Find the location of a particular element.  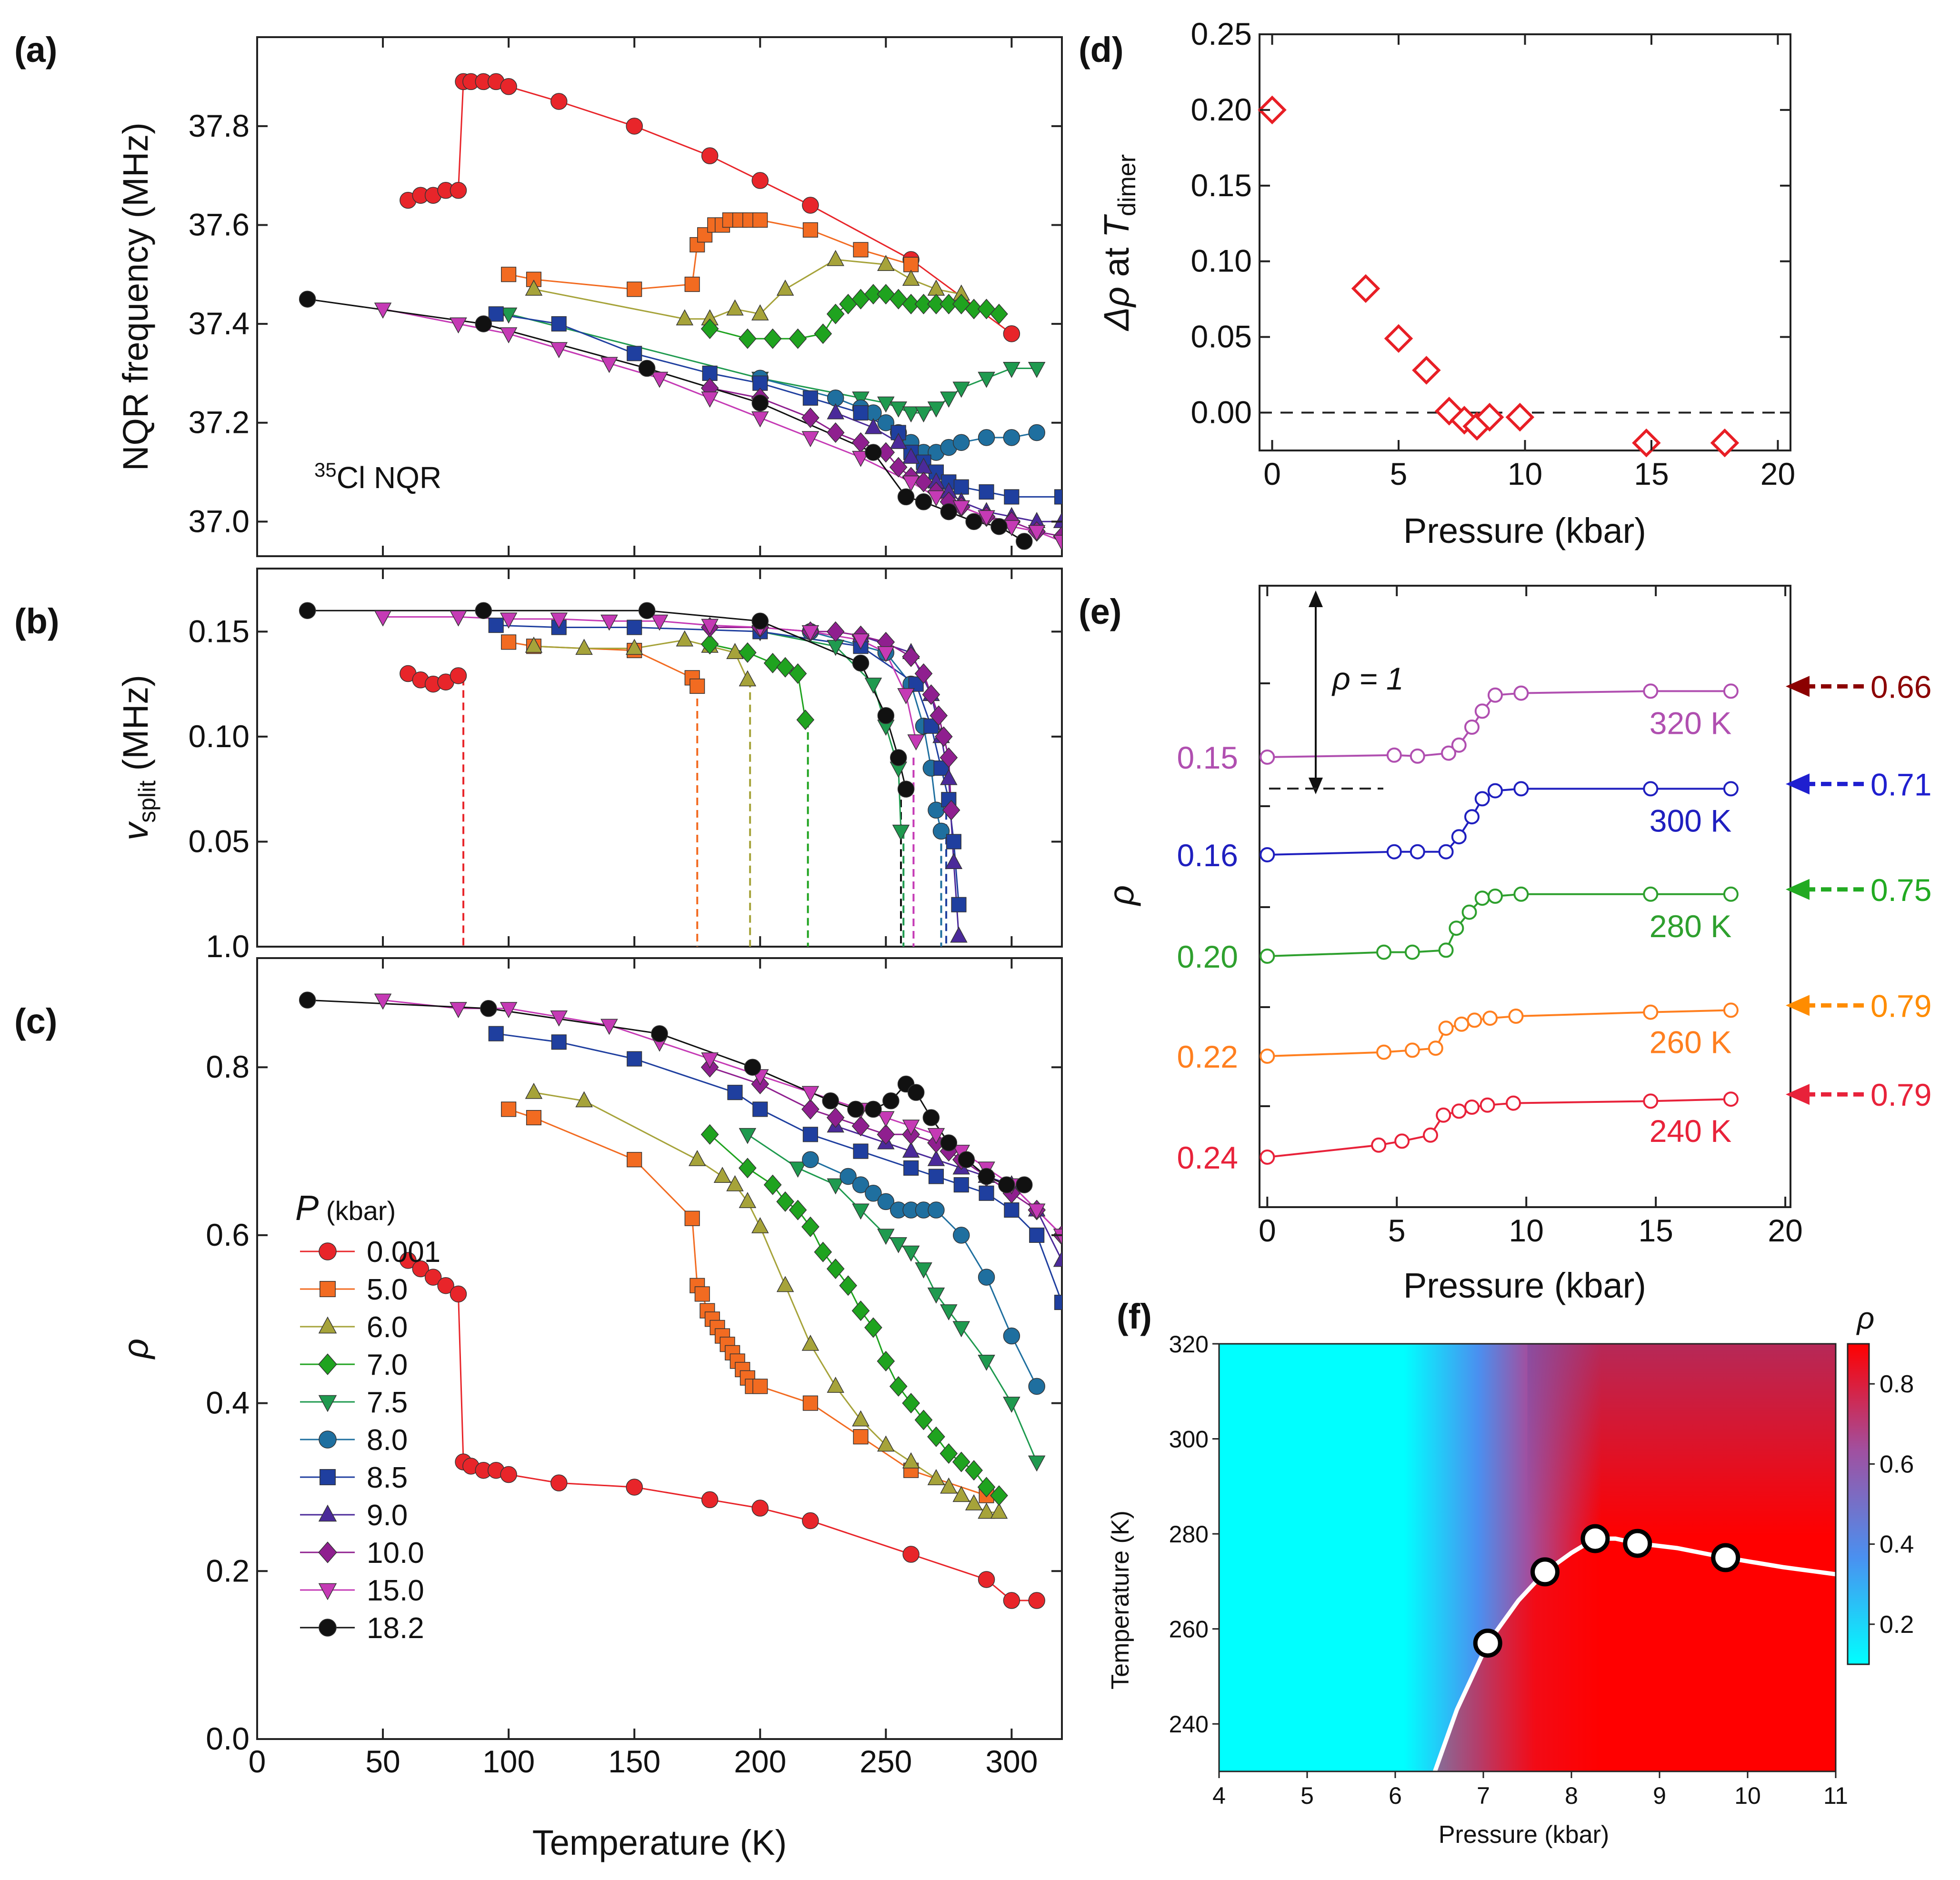

panel-a-ytick-label: 37.8 is located at coordinates (219, 125).